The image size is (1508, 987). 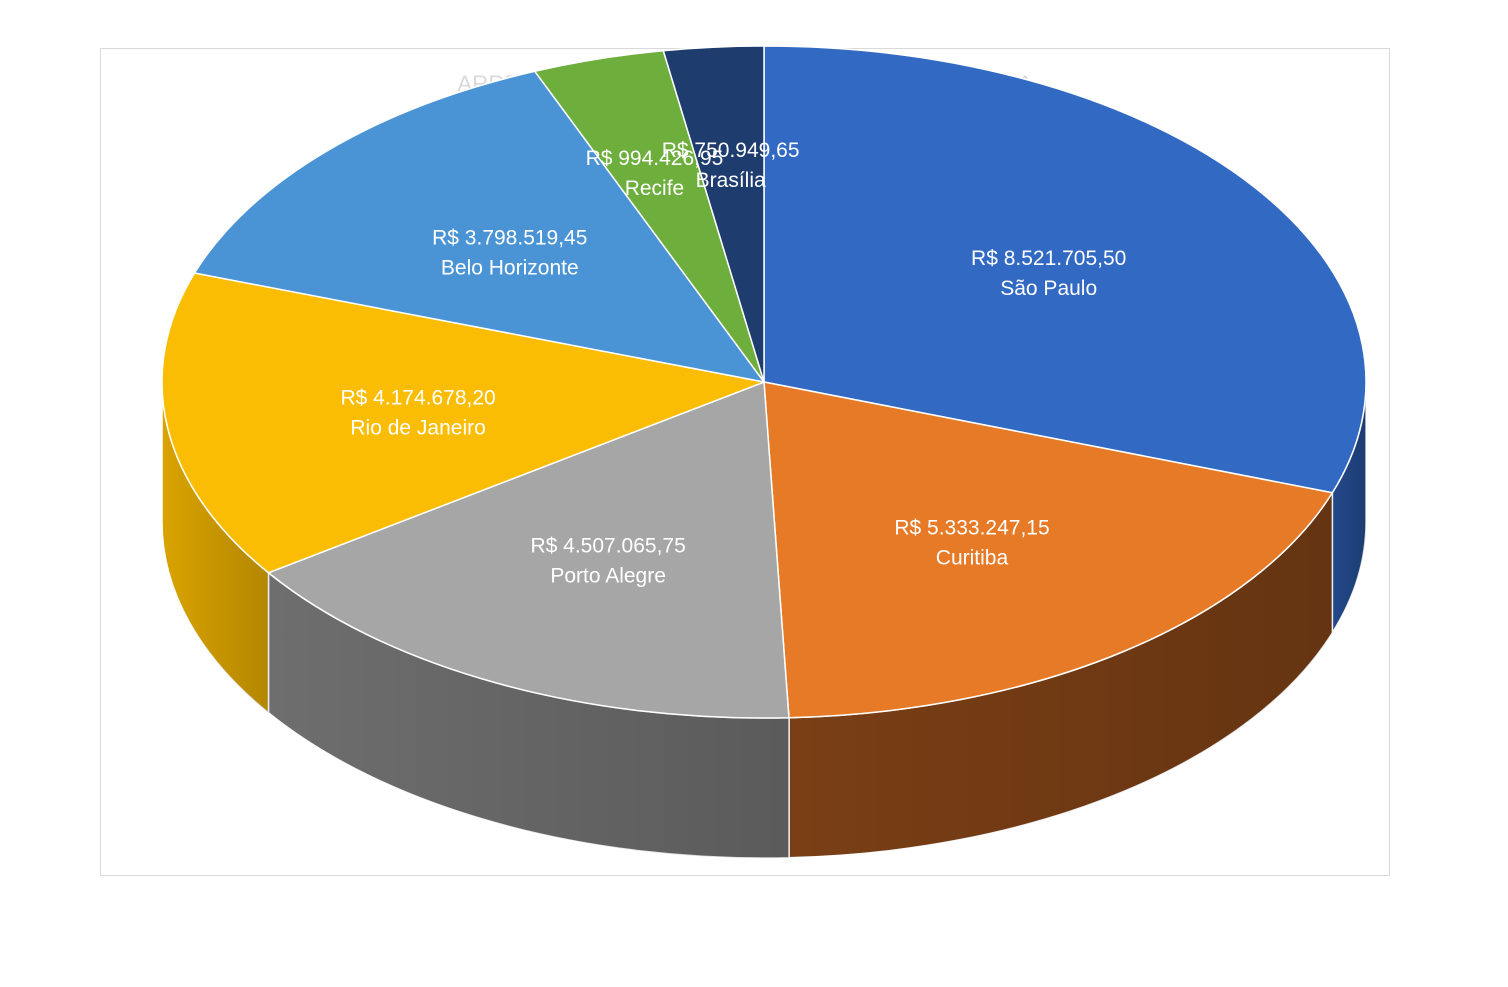 I want to click on side-rio-de-janeiro-shade, so click(x=215, y=547).